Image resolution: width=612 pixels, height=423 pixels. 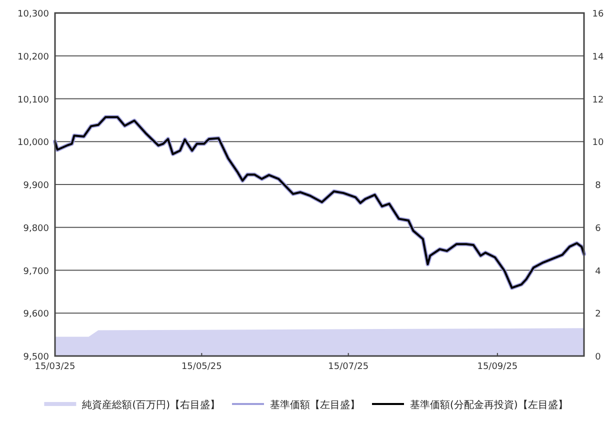 I want to click on y2-tick-label: 12, so click(x=598, y=100).